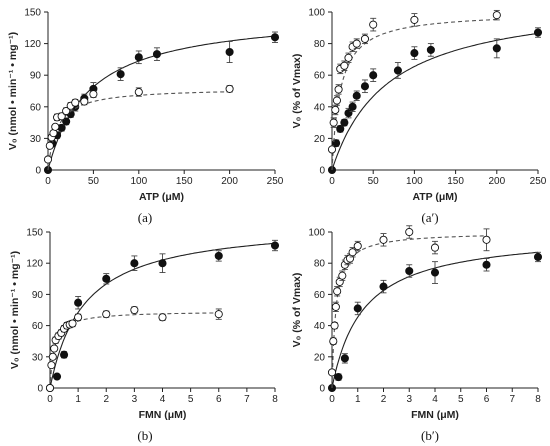 This screenshot has height=446, width=550. I want to click on b-x-tick-label: 8, so click(275, 399).